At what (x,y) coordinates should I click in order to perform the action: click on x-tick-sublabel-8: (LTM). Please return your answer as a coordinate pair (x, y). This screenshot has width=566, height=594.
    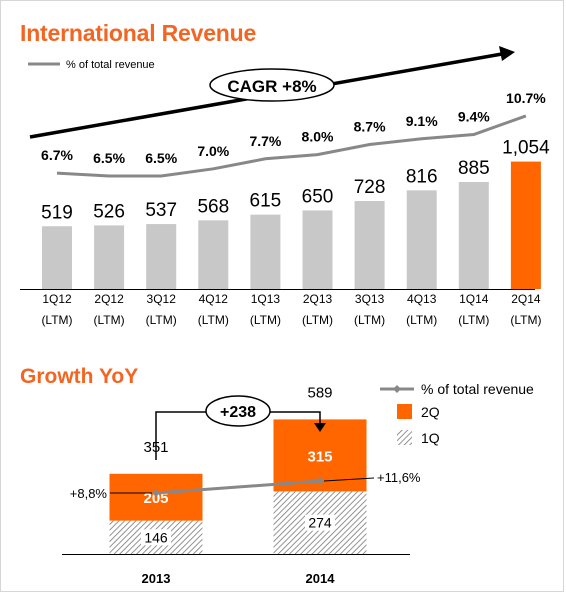
    Looking at the image, I should click on (421, 320).